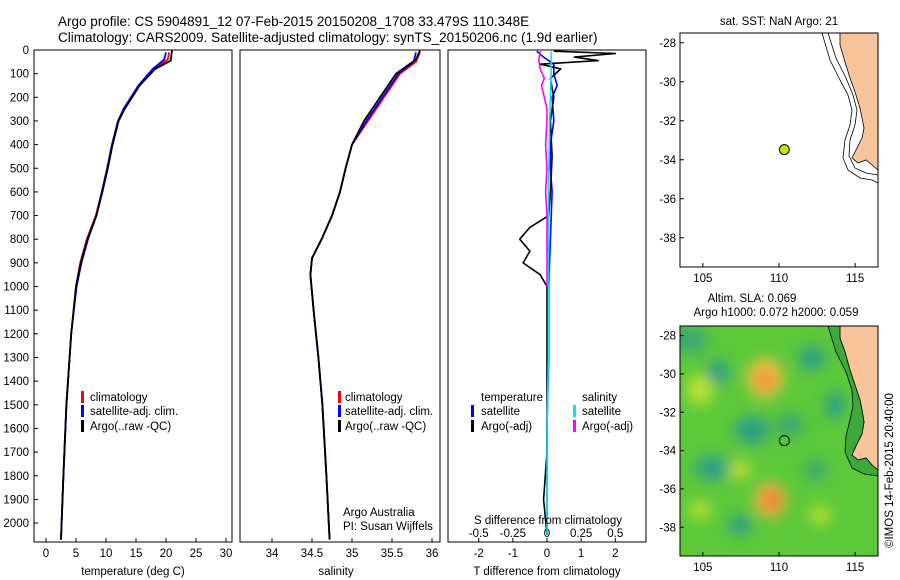  I want to click on difference-legend-temperature: temperature satellite Argo(-adj), so click(507, 412).